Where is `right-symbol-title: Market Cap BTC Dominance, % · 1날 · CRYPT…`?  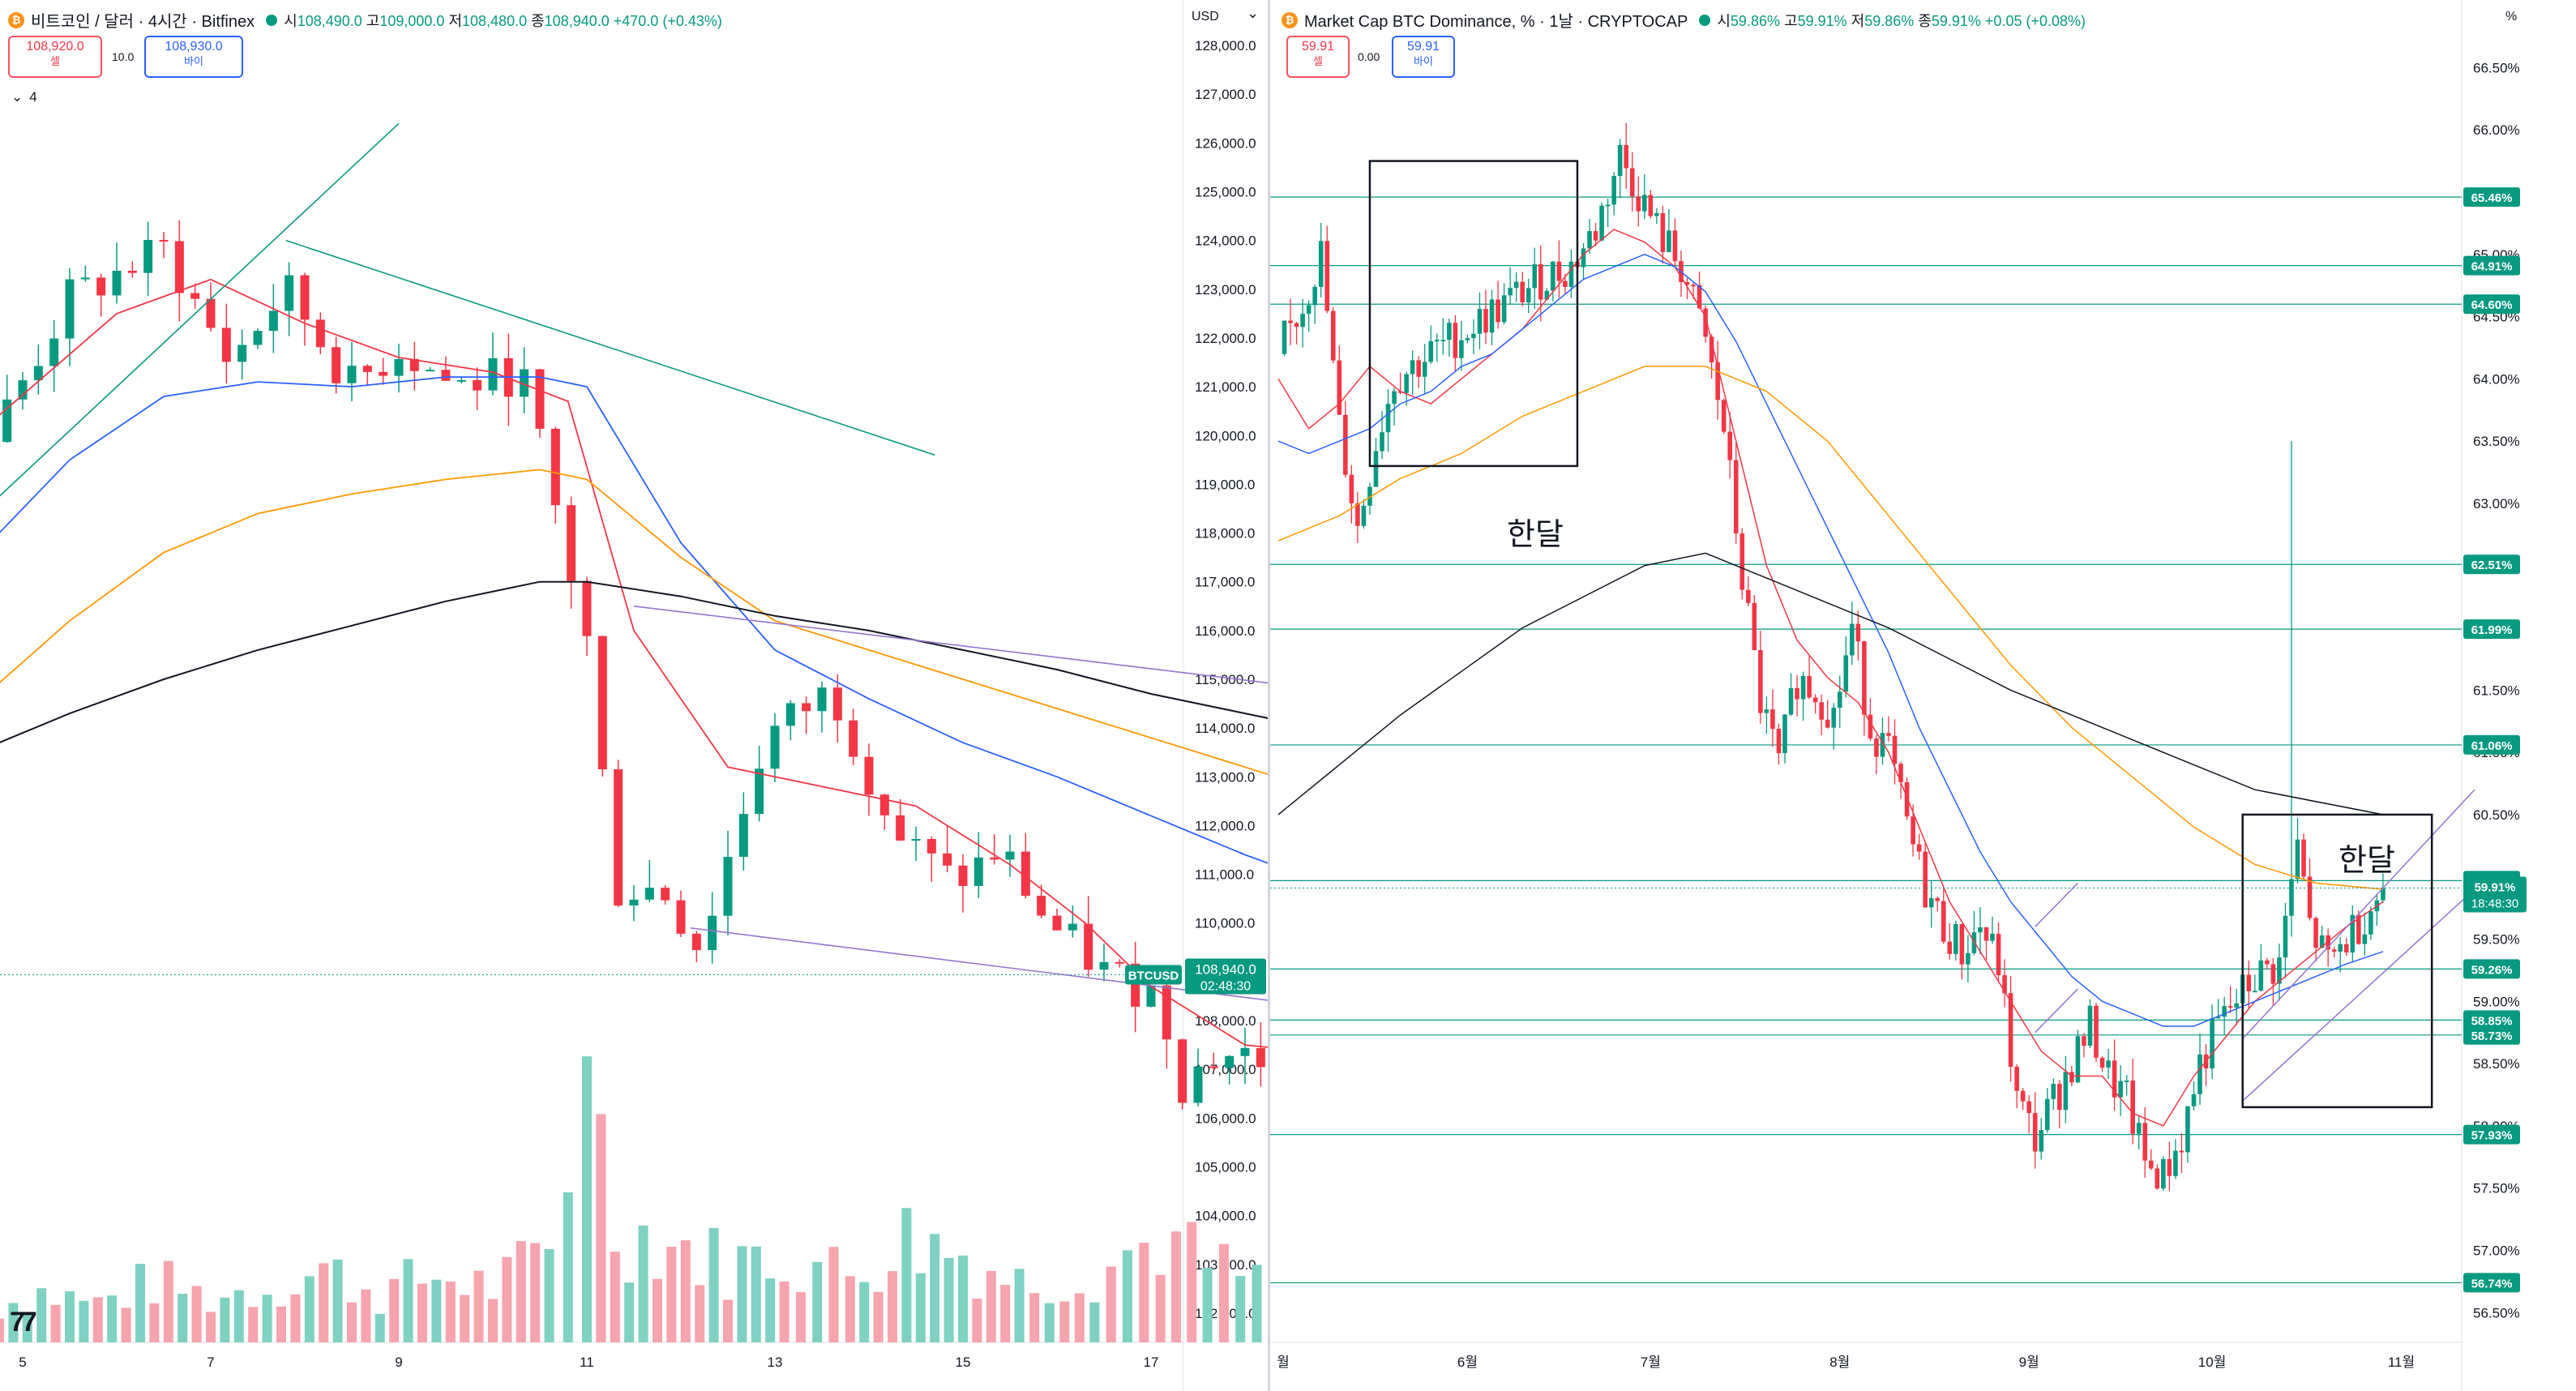 right-symbol-title: Market Cap BTC Dominance, % · 1날 · CRYPT… is located at coordinates (1496, 22).